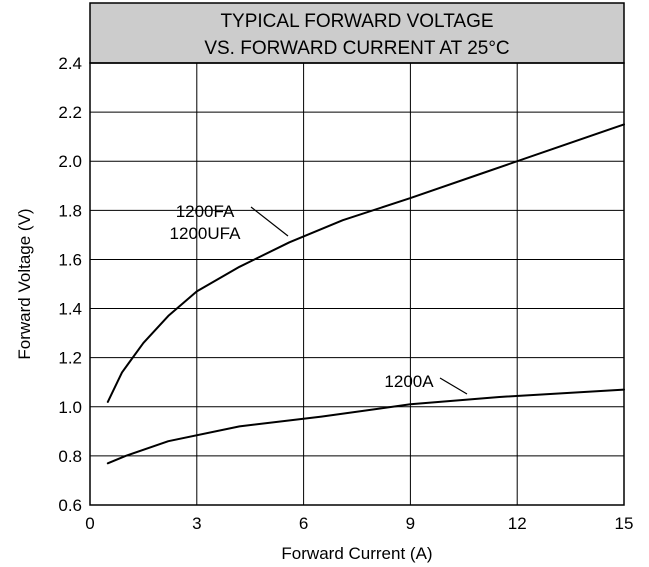 The width and height of the screenshot is (649, 567). What do you see at coordinates (356, 553) in the screenshot?
I see `x-axis-label: Forward Current (A)` at bounding box center [356, 553].